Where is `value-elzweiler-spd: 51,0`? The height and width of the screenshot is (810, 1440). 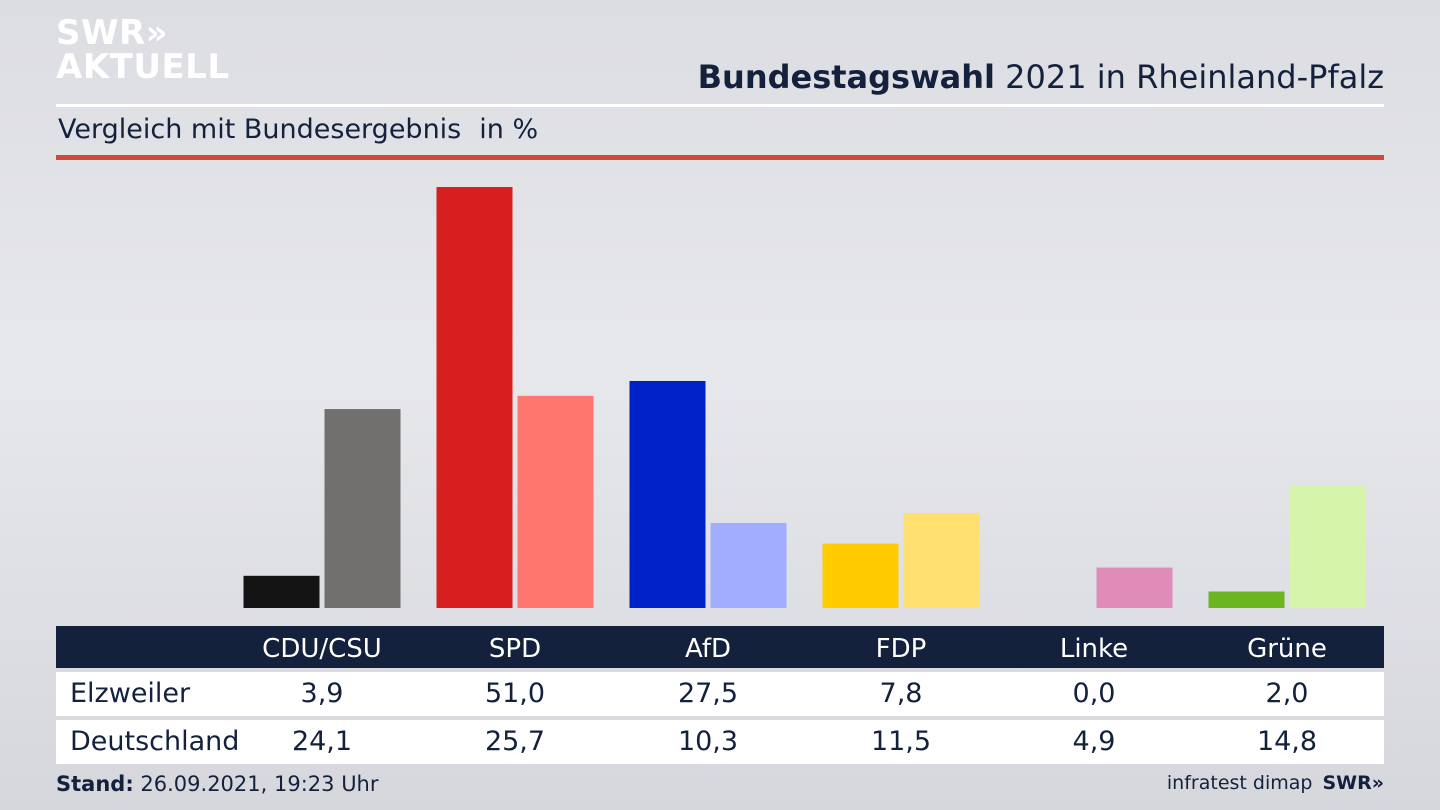 value-elzweiler-spd: 51,0 is located at coordinates (515, 693).